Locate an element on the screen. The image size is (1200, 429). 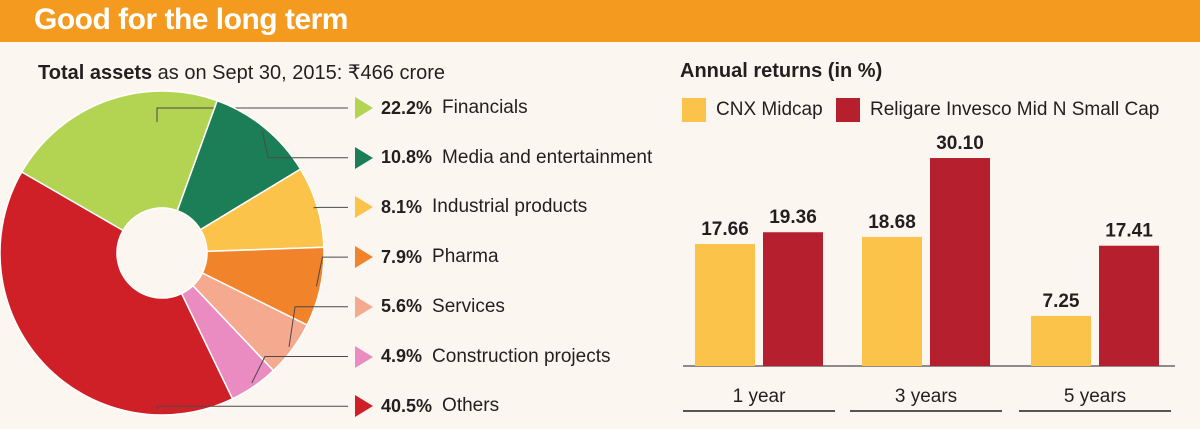
bar-value-label: 17.66 is located at coordinates (725, 229).